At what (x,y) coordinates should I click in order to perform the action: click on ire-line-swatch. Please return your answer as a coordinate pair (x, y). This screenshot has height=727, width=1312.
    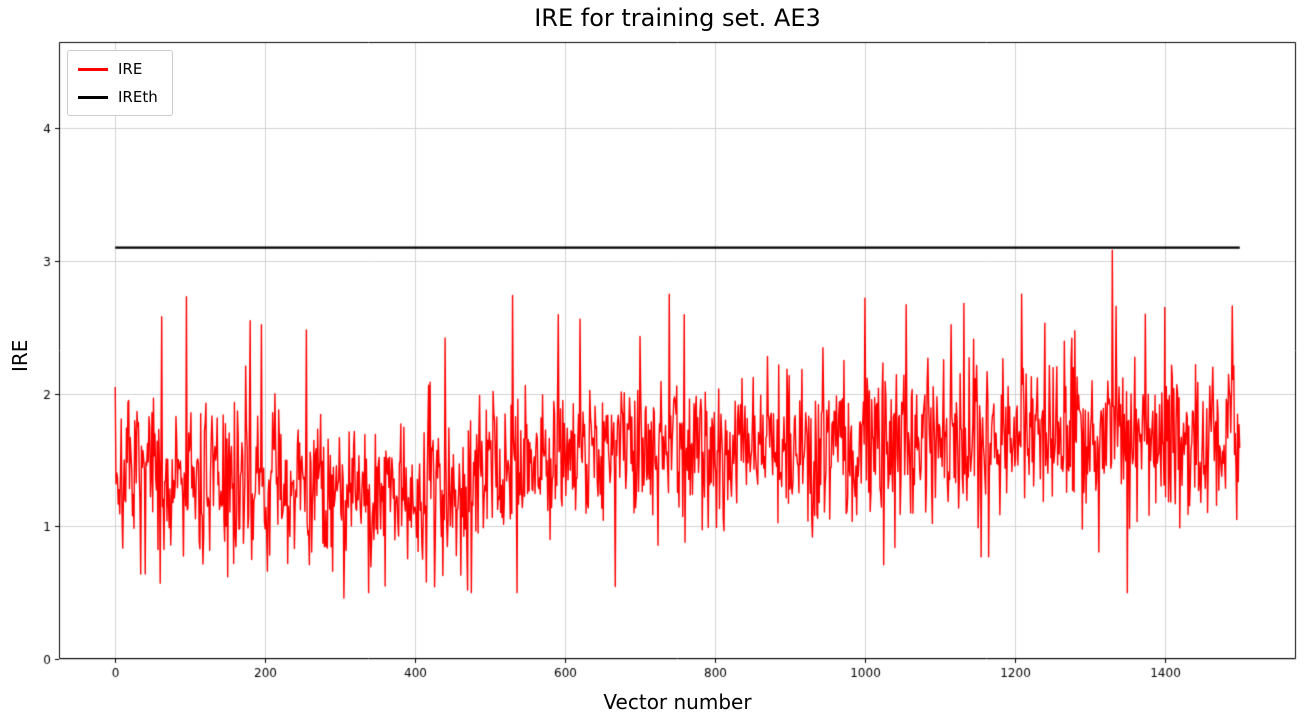
    Looking at the image, I should click on (93, 69).